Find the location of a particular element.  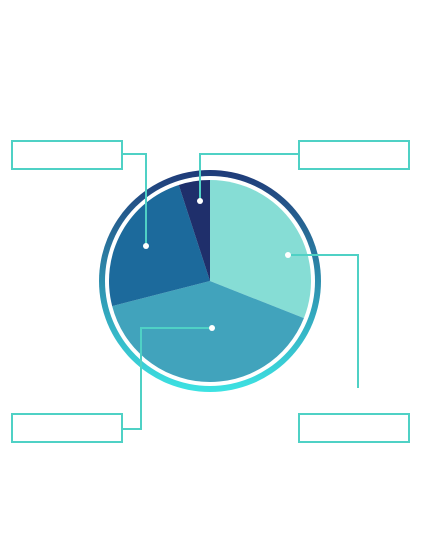

callout-box-top-left is located at coordinates (67, 155).